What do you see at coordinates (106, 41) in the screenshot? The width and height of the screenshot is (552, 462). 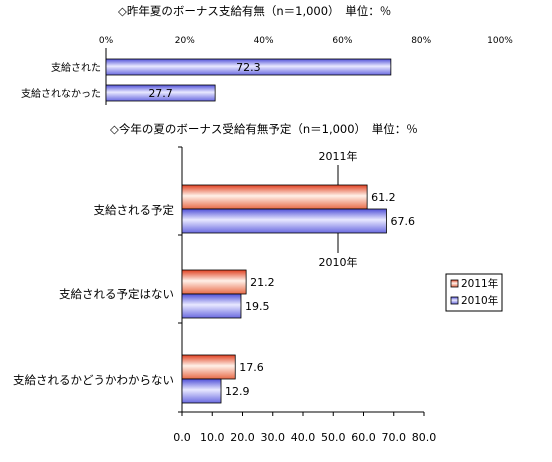 I see `chart1-x-tick-label: 0%` at bounding box center [106, 41].